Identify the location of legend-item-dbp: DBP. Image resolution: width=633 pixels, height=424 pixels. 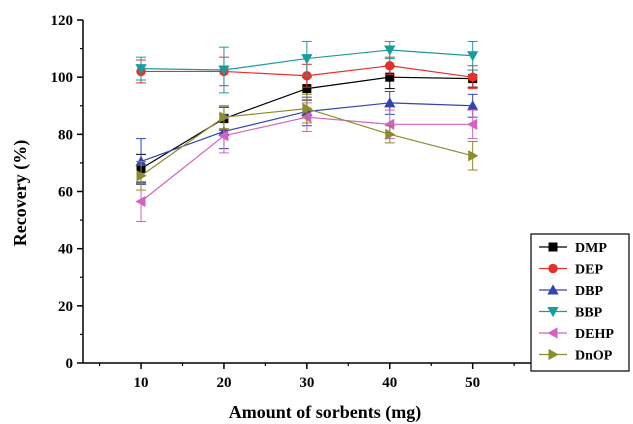
(571, 291).